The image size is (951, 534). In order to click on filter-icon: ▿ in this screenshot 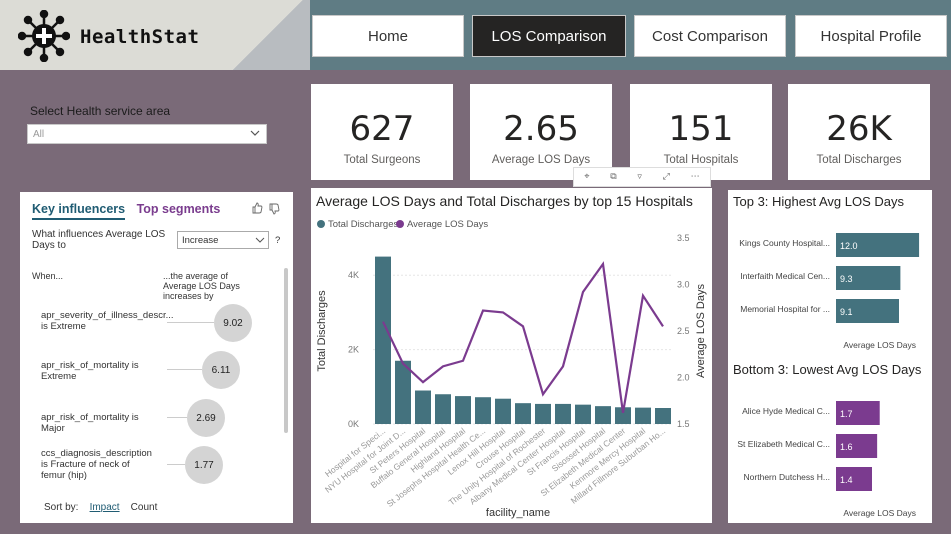, I will do `click(639, 177)`.